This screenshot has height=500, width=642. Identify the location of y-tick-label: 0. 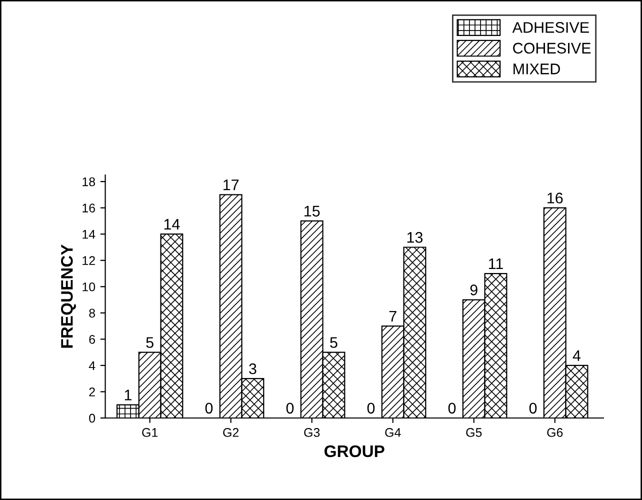
(92, 418).